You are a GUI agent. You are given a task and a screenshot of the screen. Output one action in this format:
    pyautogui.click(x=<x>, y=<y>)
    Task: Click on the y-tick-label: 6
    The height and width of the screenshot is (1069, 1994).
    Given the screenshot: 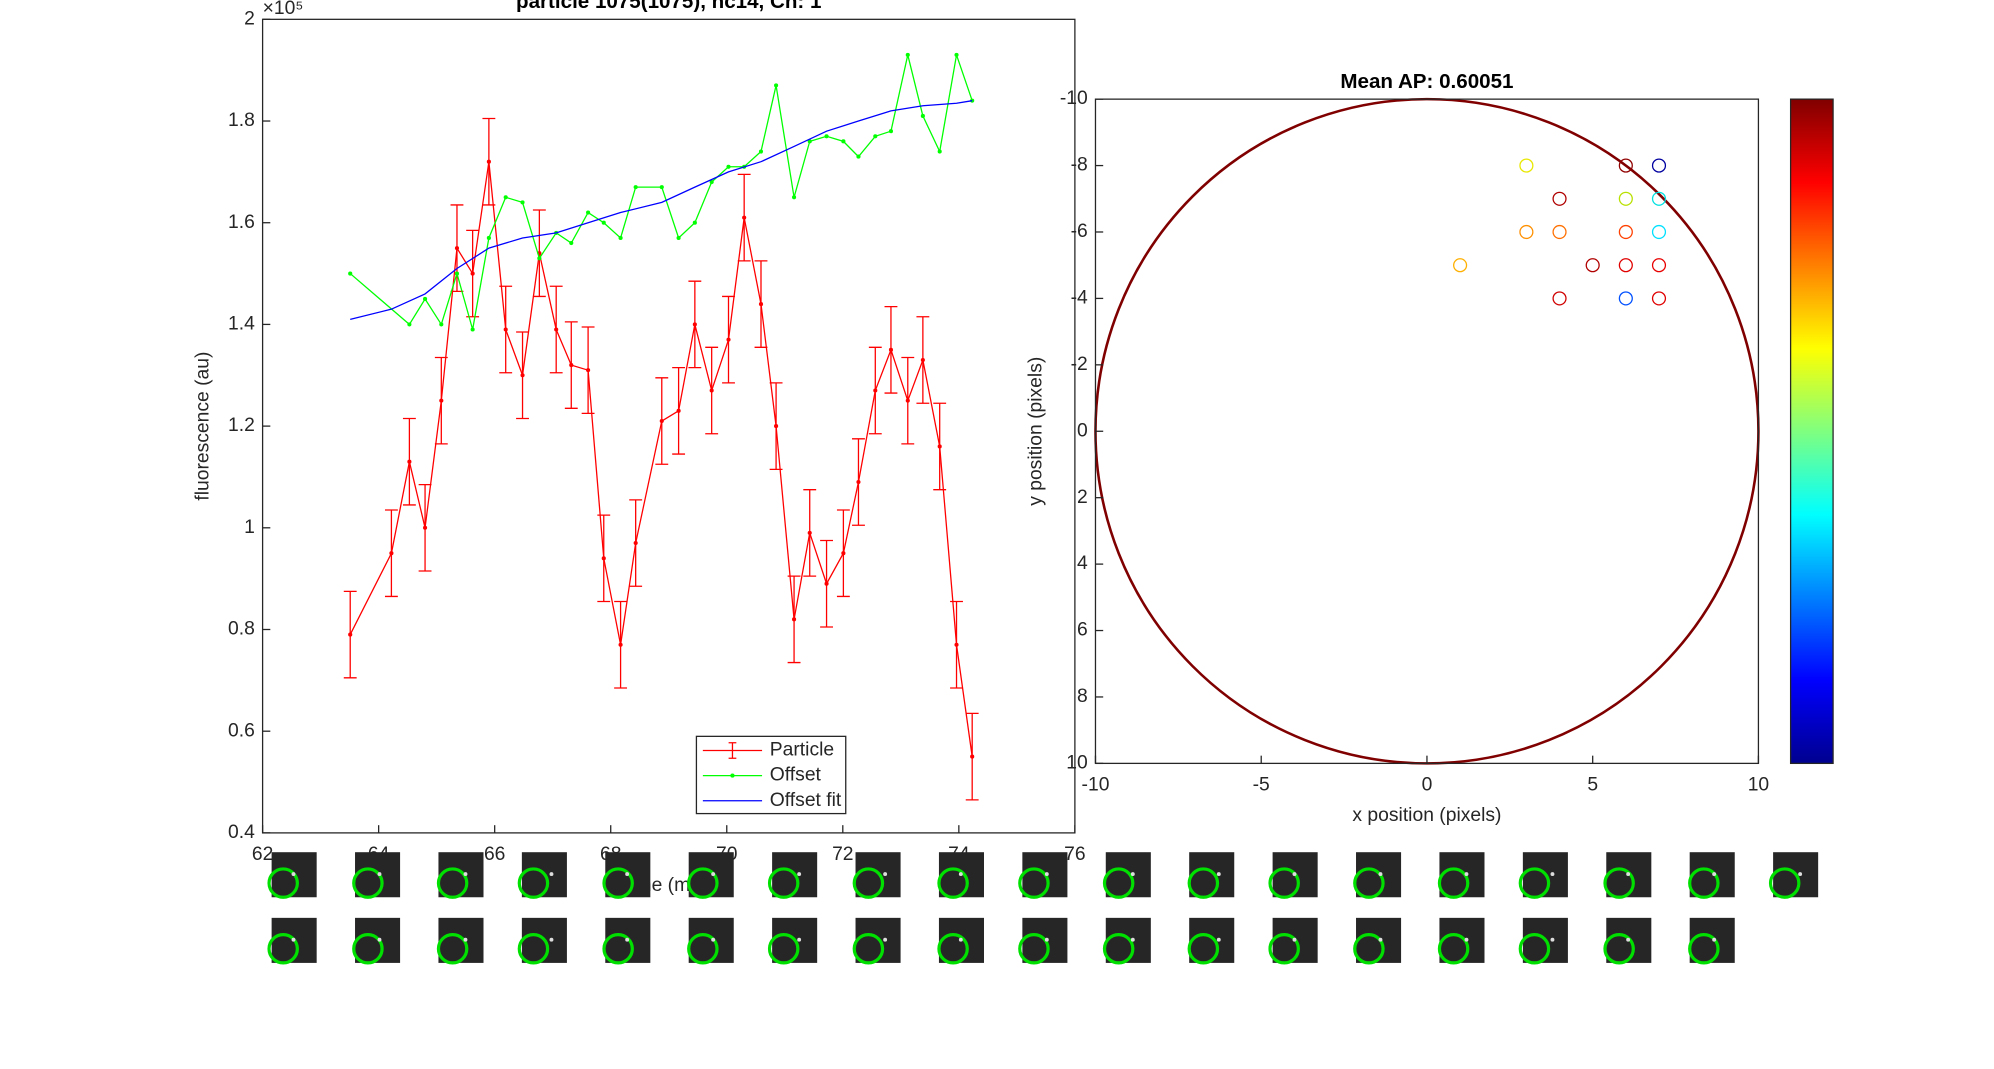 What is the action you would take?
    pyautogui.click(x=1082, y=630)
    